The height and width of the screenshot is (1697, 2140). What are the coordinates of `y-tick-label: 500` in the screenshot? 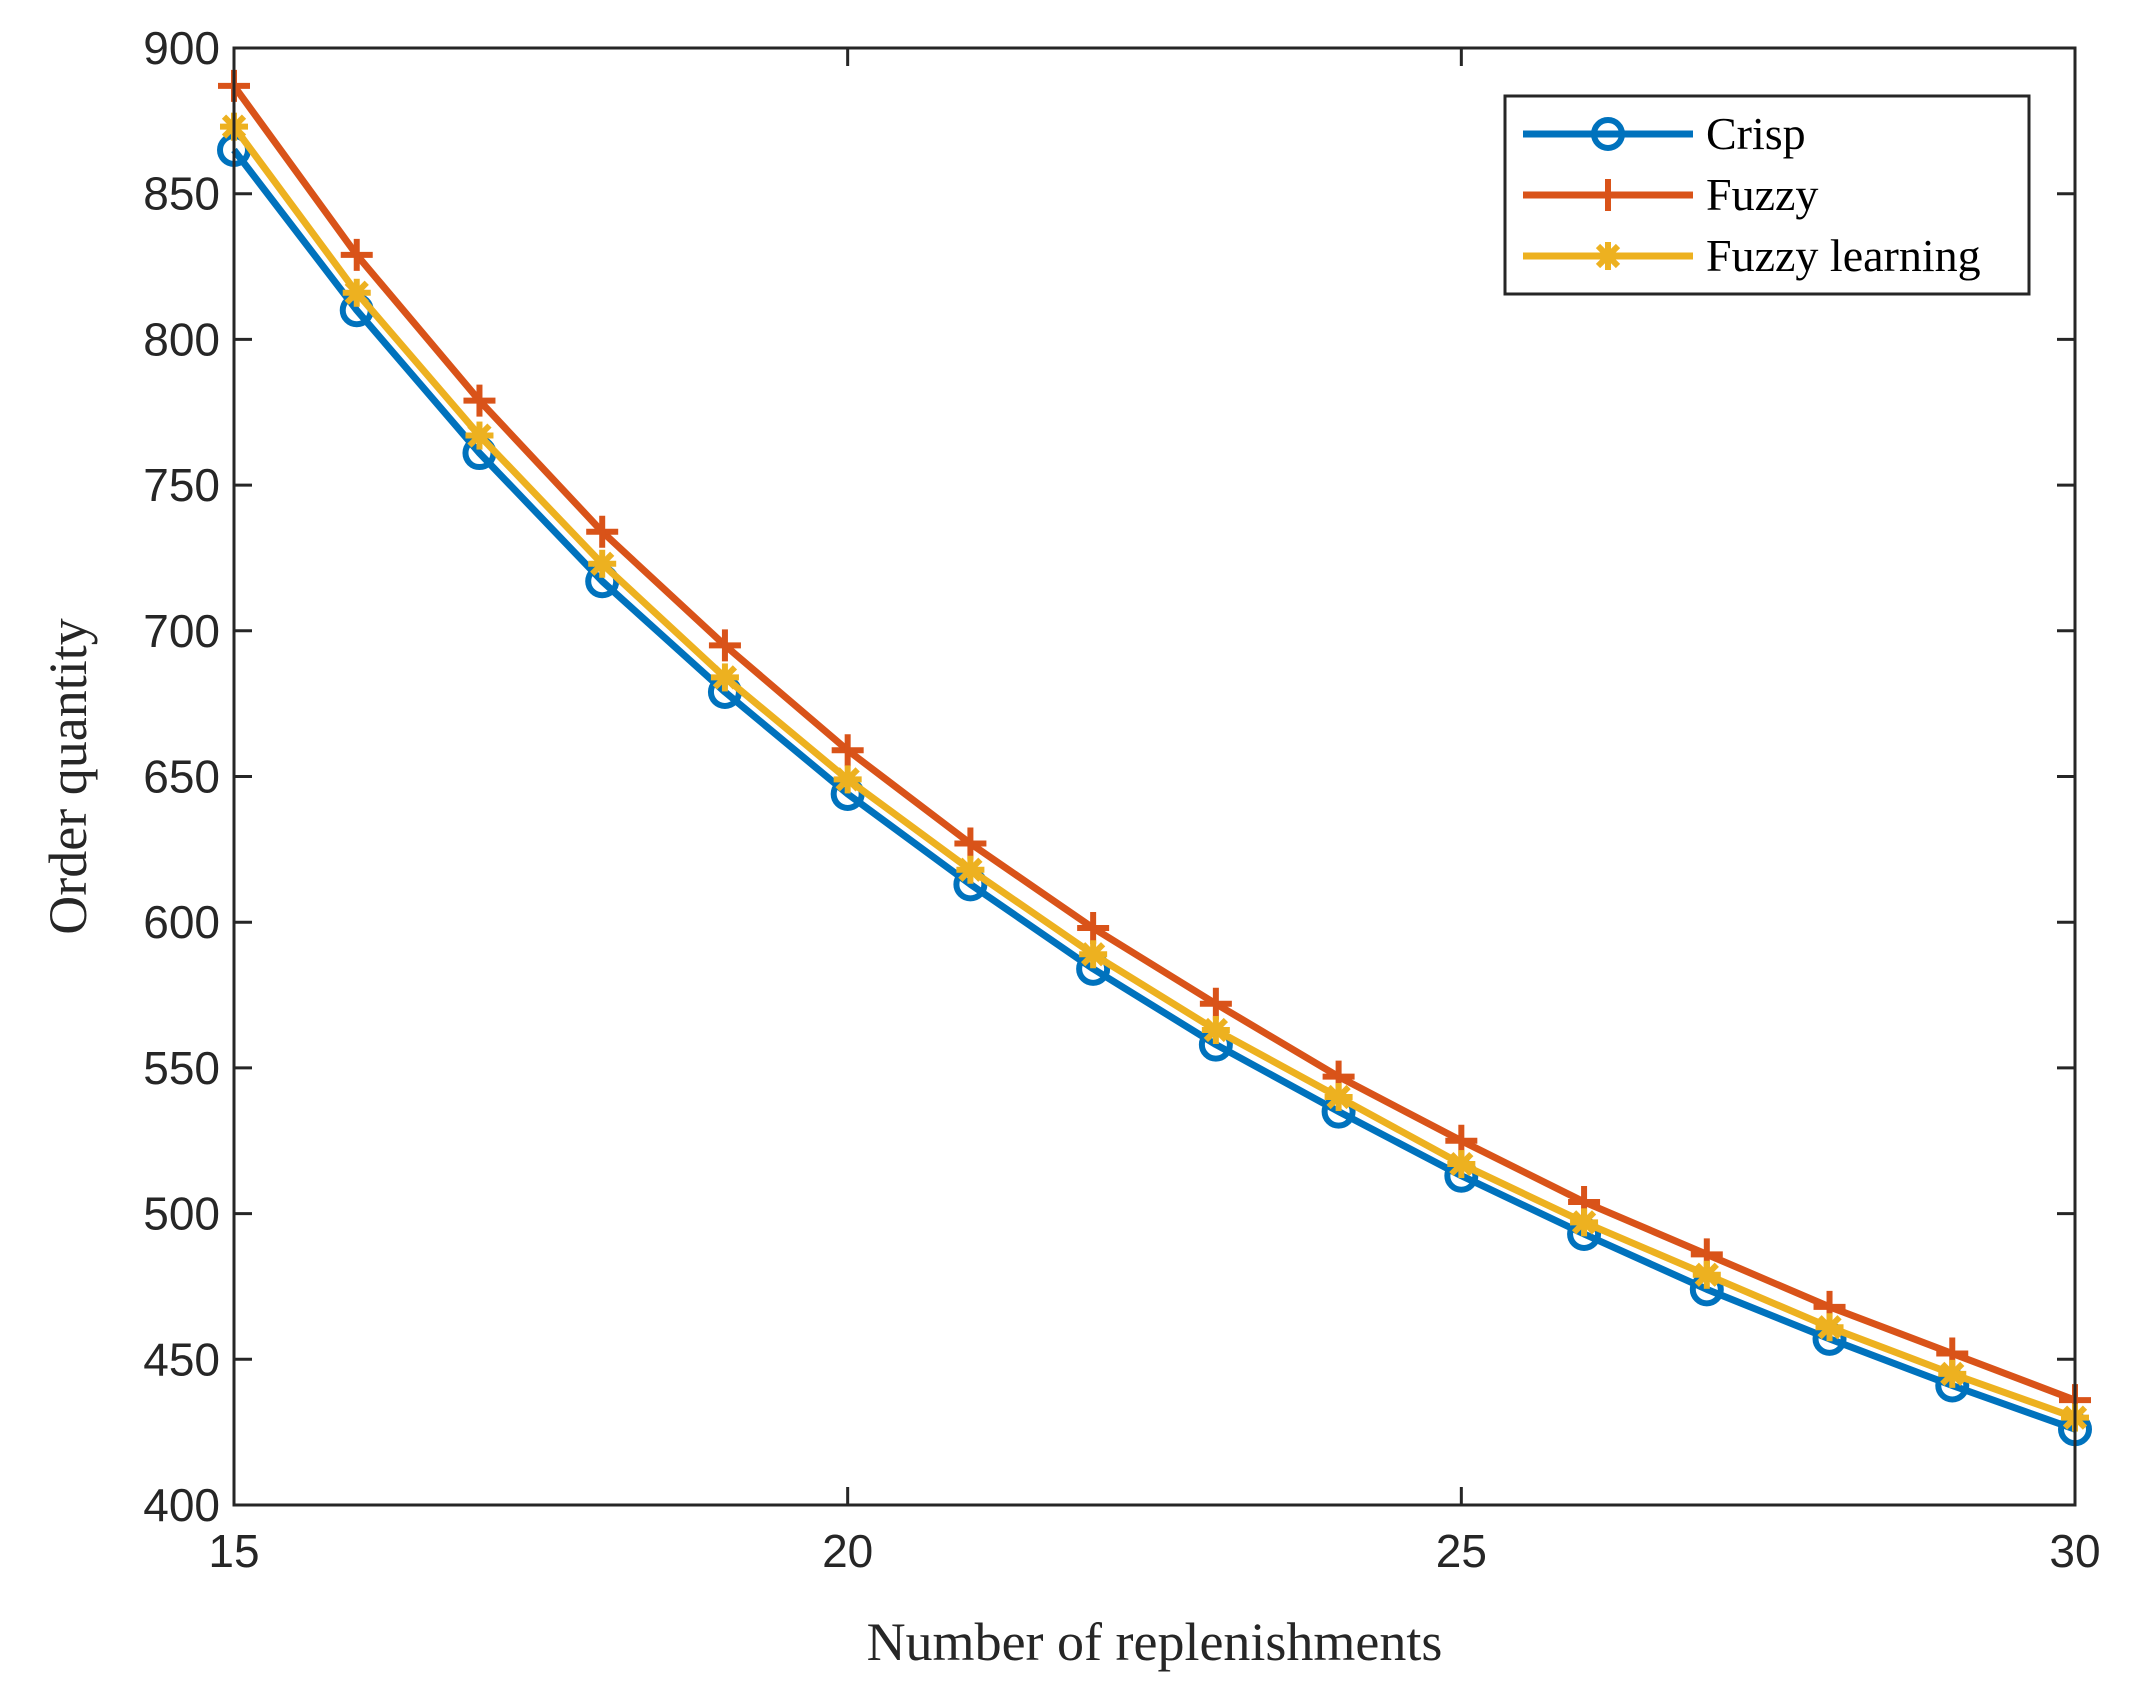 It's located at (181, 1214).